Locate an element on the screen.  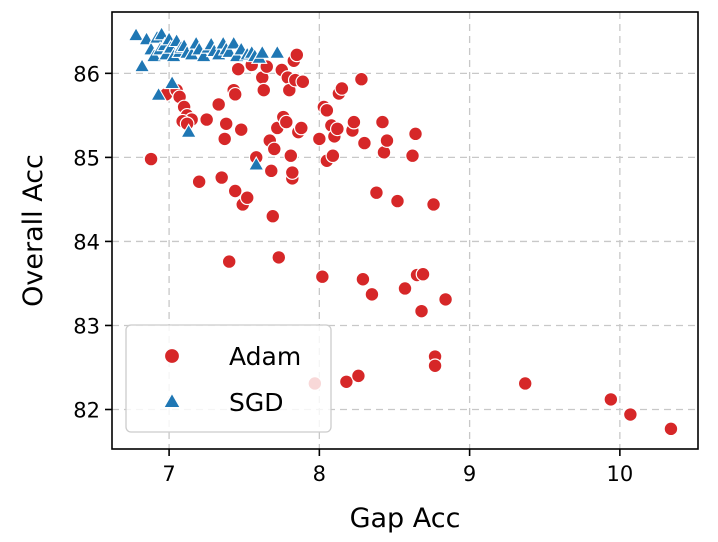
y-tick-label: 82 is located at coordinates (86, 411).